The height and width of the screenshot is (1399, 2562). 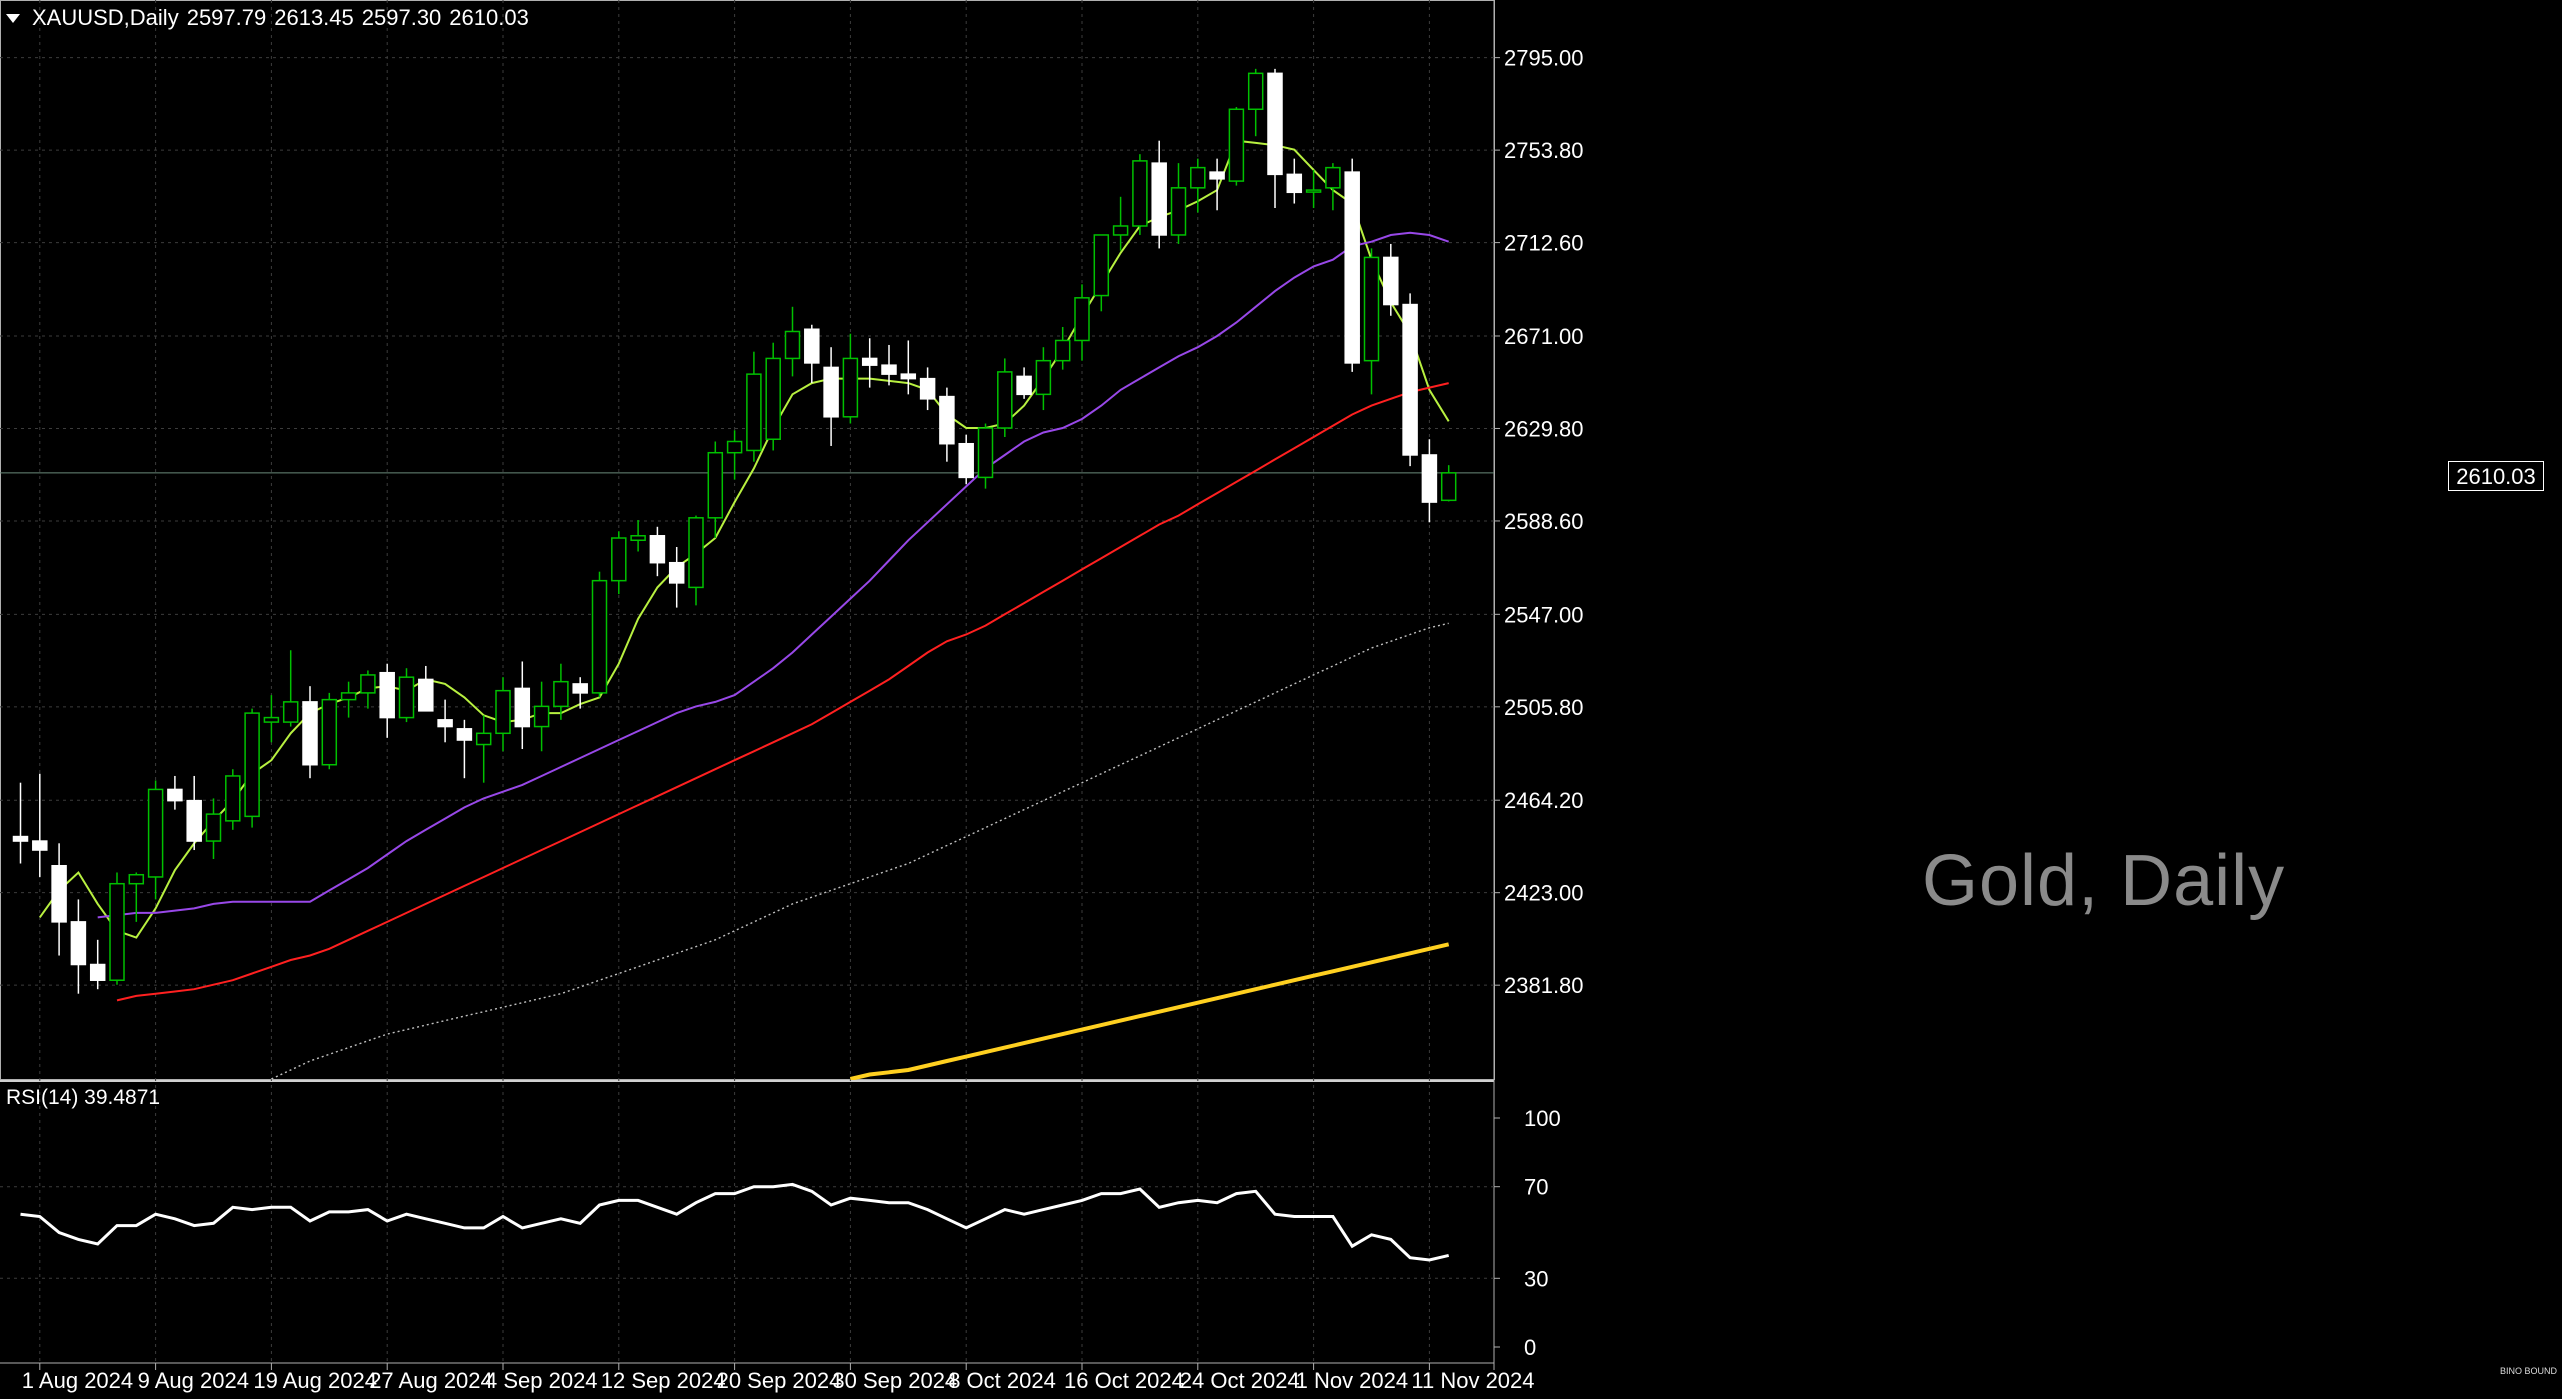 What do you see at coordinates (1149, 1011) in the screenshot?
I see `moving-average-line` at bounding box center [1149, 1011].